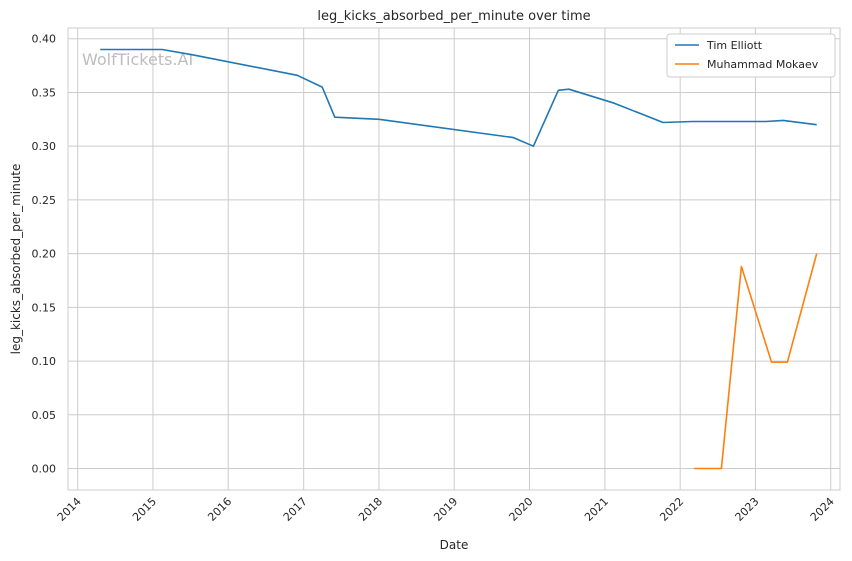  What do you see at coordinates (734, 45) in the screenshot?
I see `legend-label-tim-elliott: Tim Elliott` at bounding box center [734, 45].